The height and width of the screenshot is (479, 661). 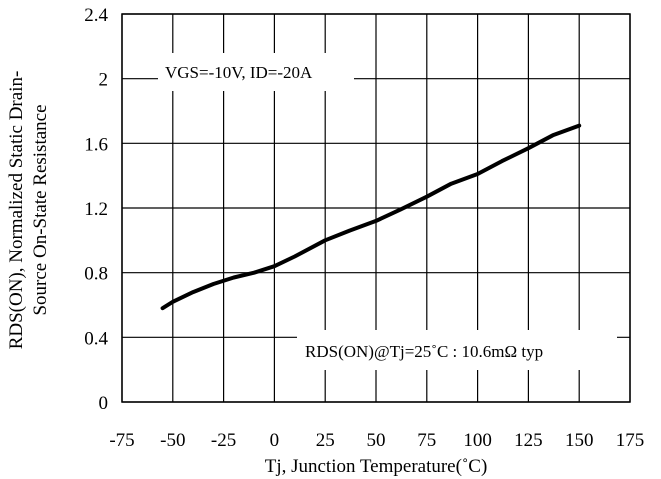 What do you see at coordinates (325, 440) in the screenshot?
I see `x-tick-label: 25` at bounding box center [325, 440].